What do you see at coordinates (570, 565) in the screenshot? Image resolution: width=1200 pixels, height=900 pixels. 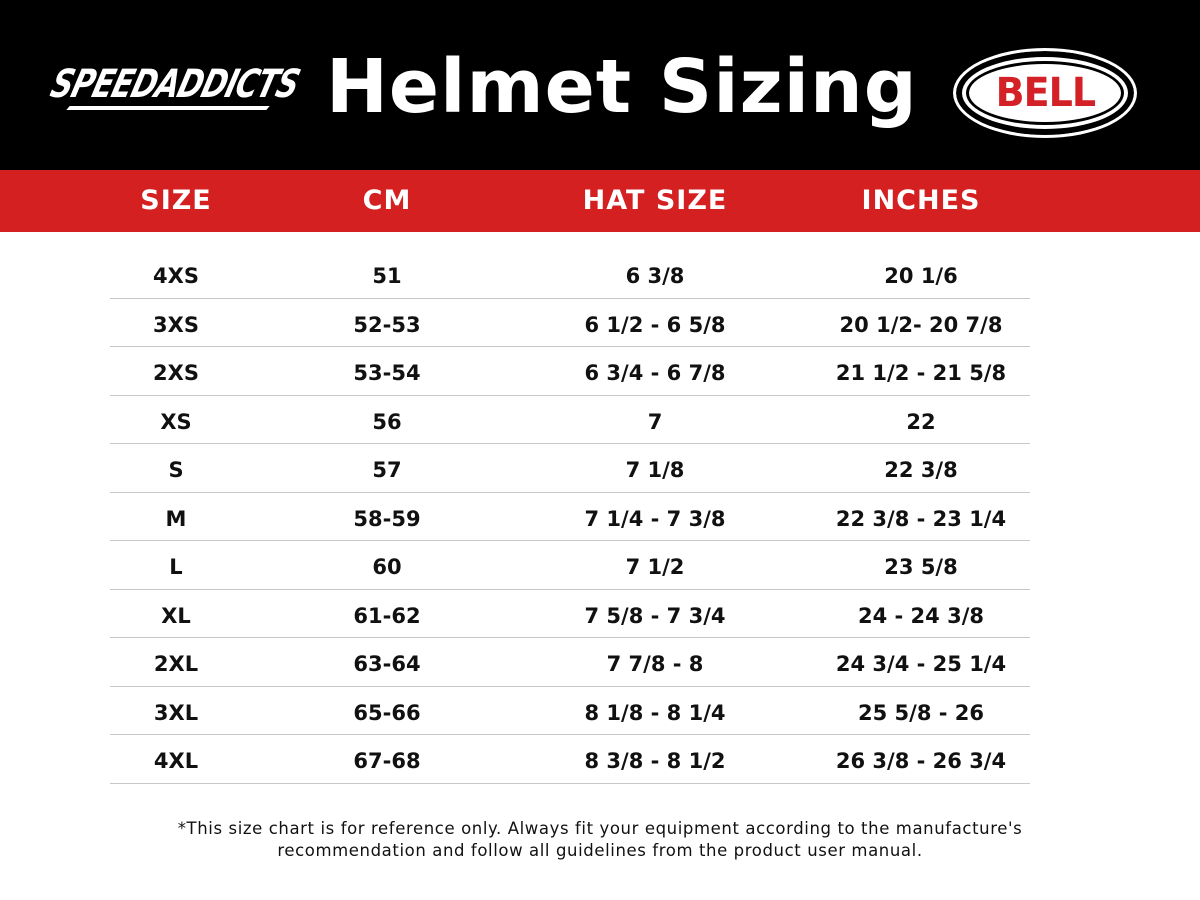 I see `table-row: L 60 7 1/2 23 5/8` at bounding box center [570, 565].